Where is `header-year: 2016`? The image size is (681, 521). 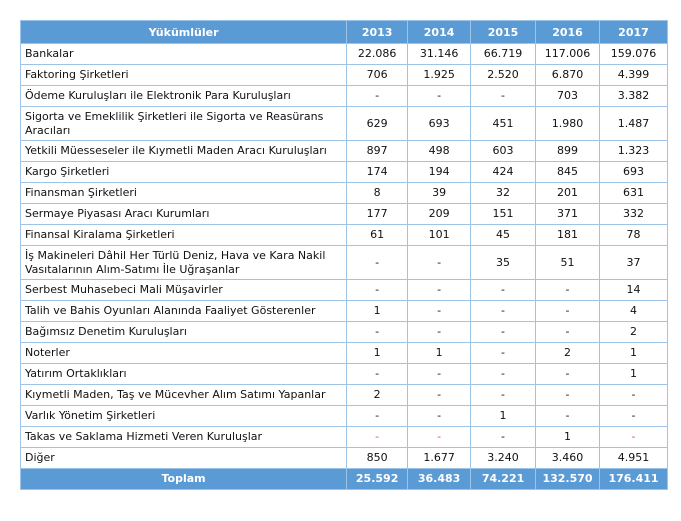
header-year: 2016 is located at coordinates (567, 32).